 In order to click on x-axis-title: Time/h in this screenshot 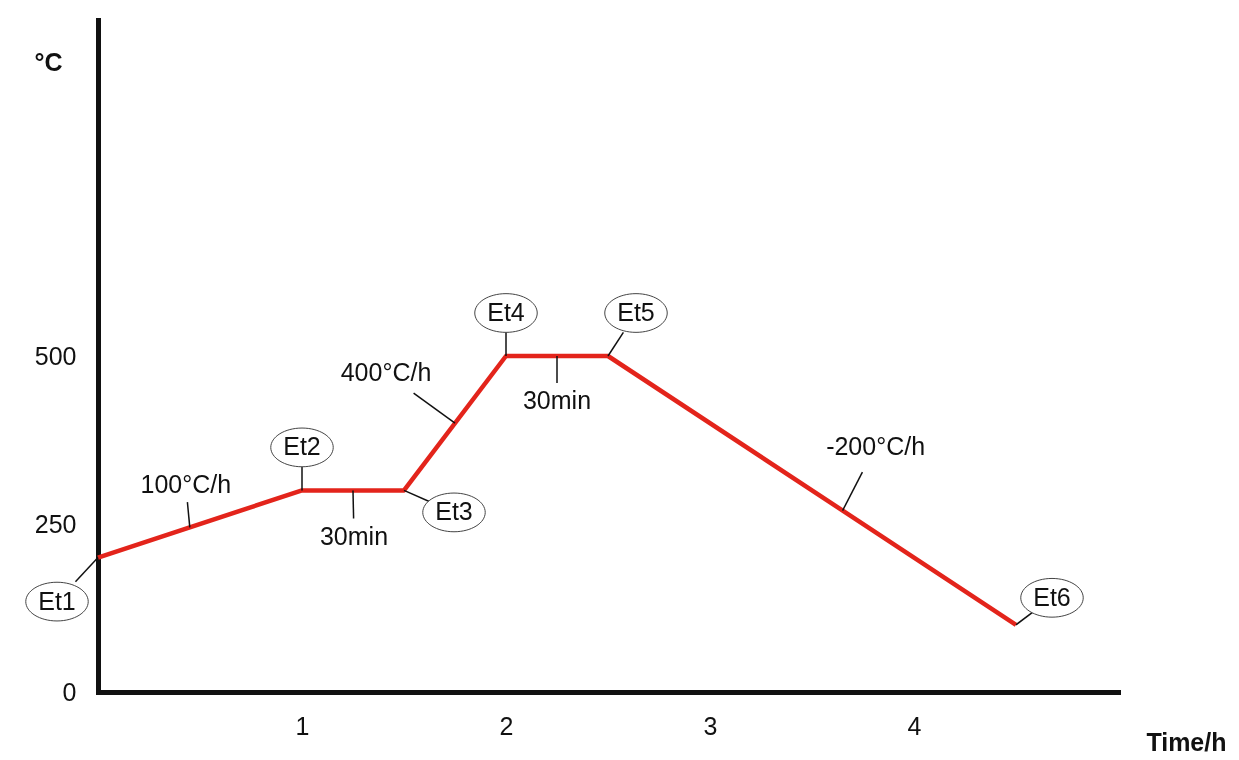, I will do `click(1186, 741)`.